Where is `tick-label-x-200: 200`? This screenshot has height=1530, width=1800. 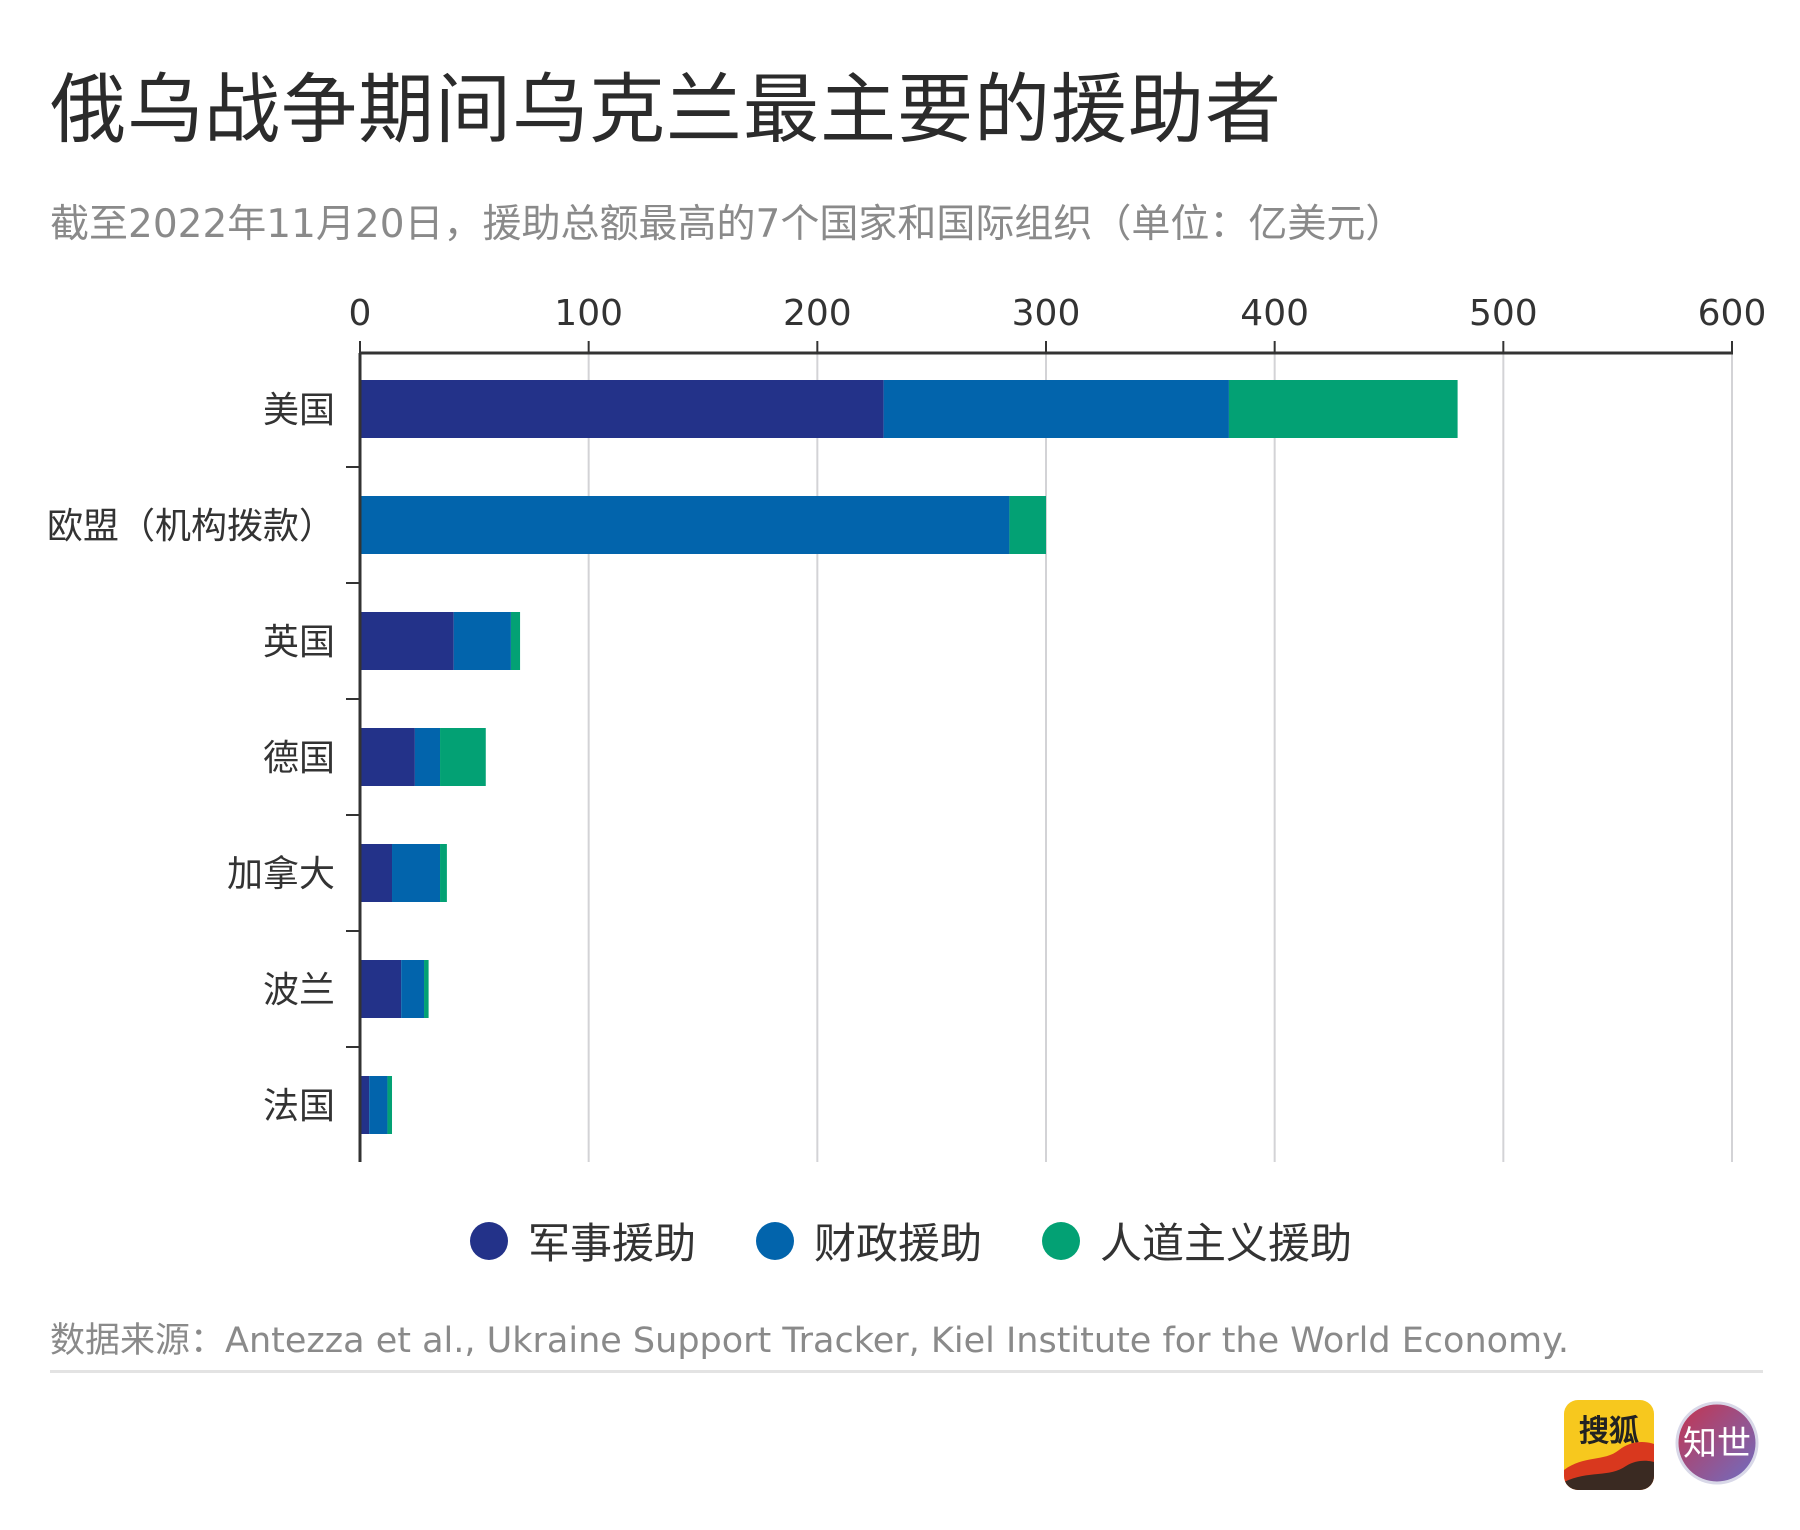
tick-label-x-200: 200 is located at coordinates (817, 313).